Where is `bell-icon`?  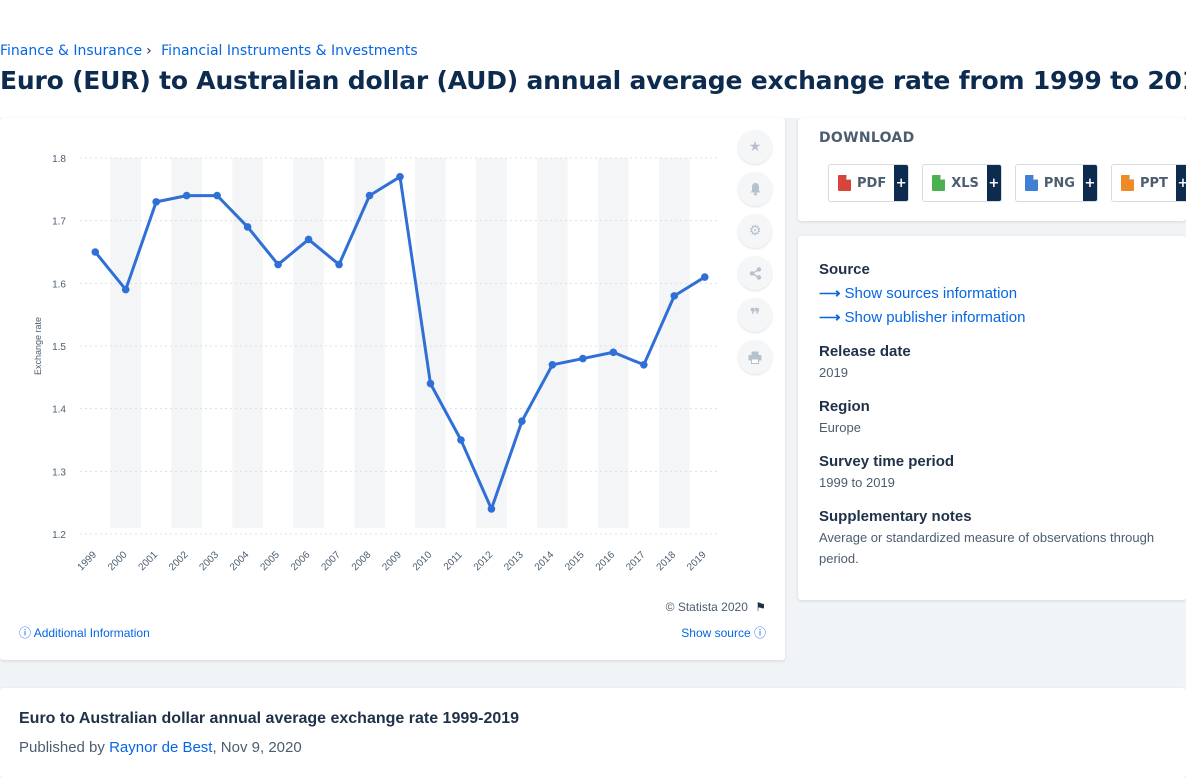
bell-icon is located at coordinates (755, 189).